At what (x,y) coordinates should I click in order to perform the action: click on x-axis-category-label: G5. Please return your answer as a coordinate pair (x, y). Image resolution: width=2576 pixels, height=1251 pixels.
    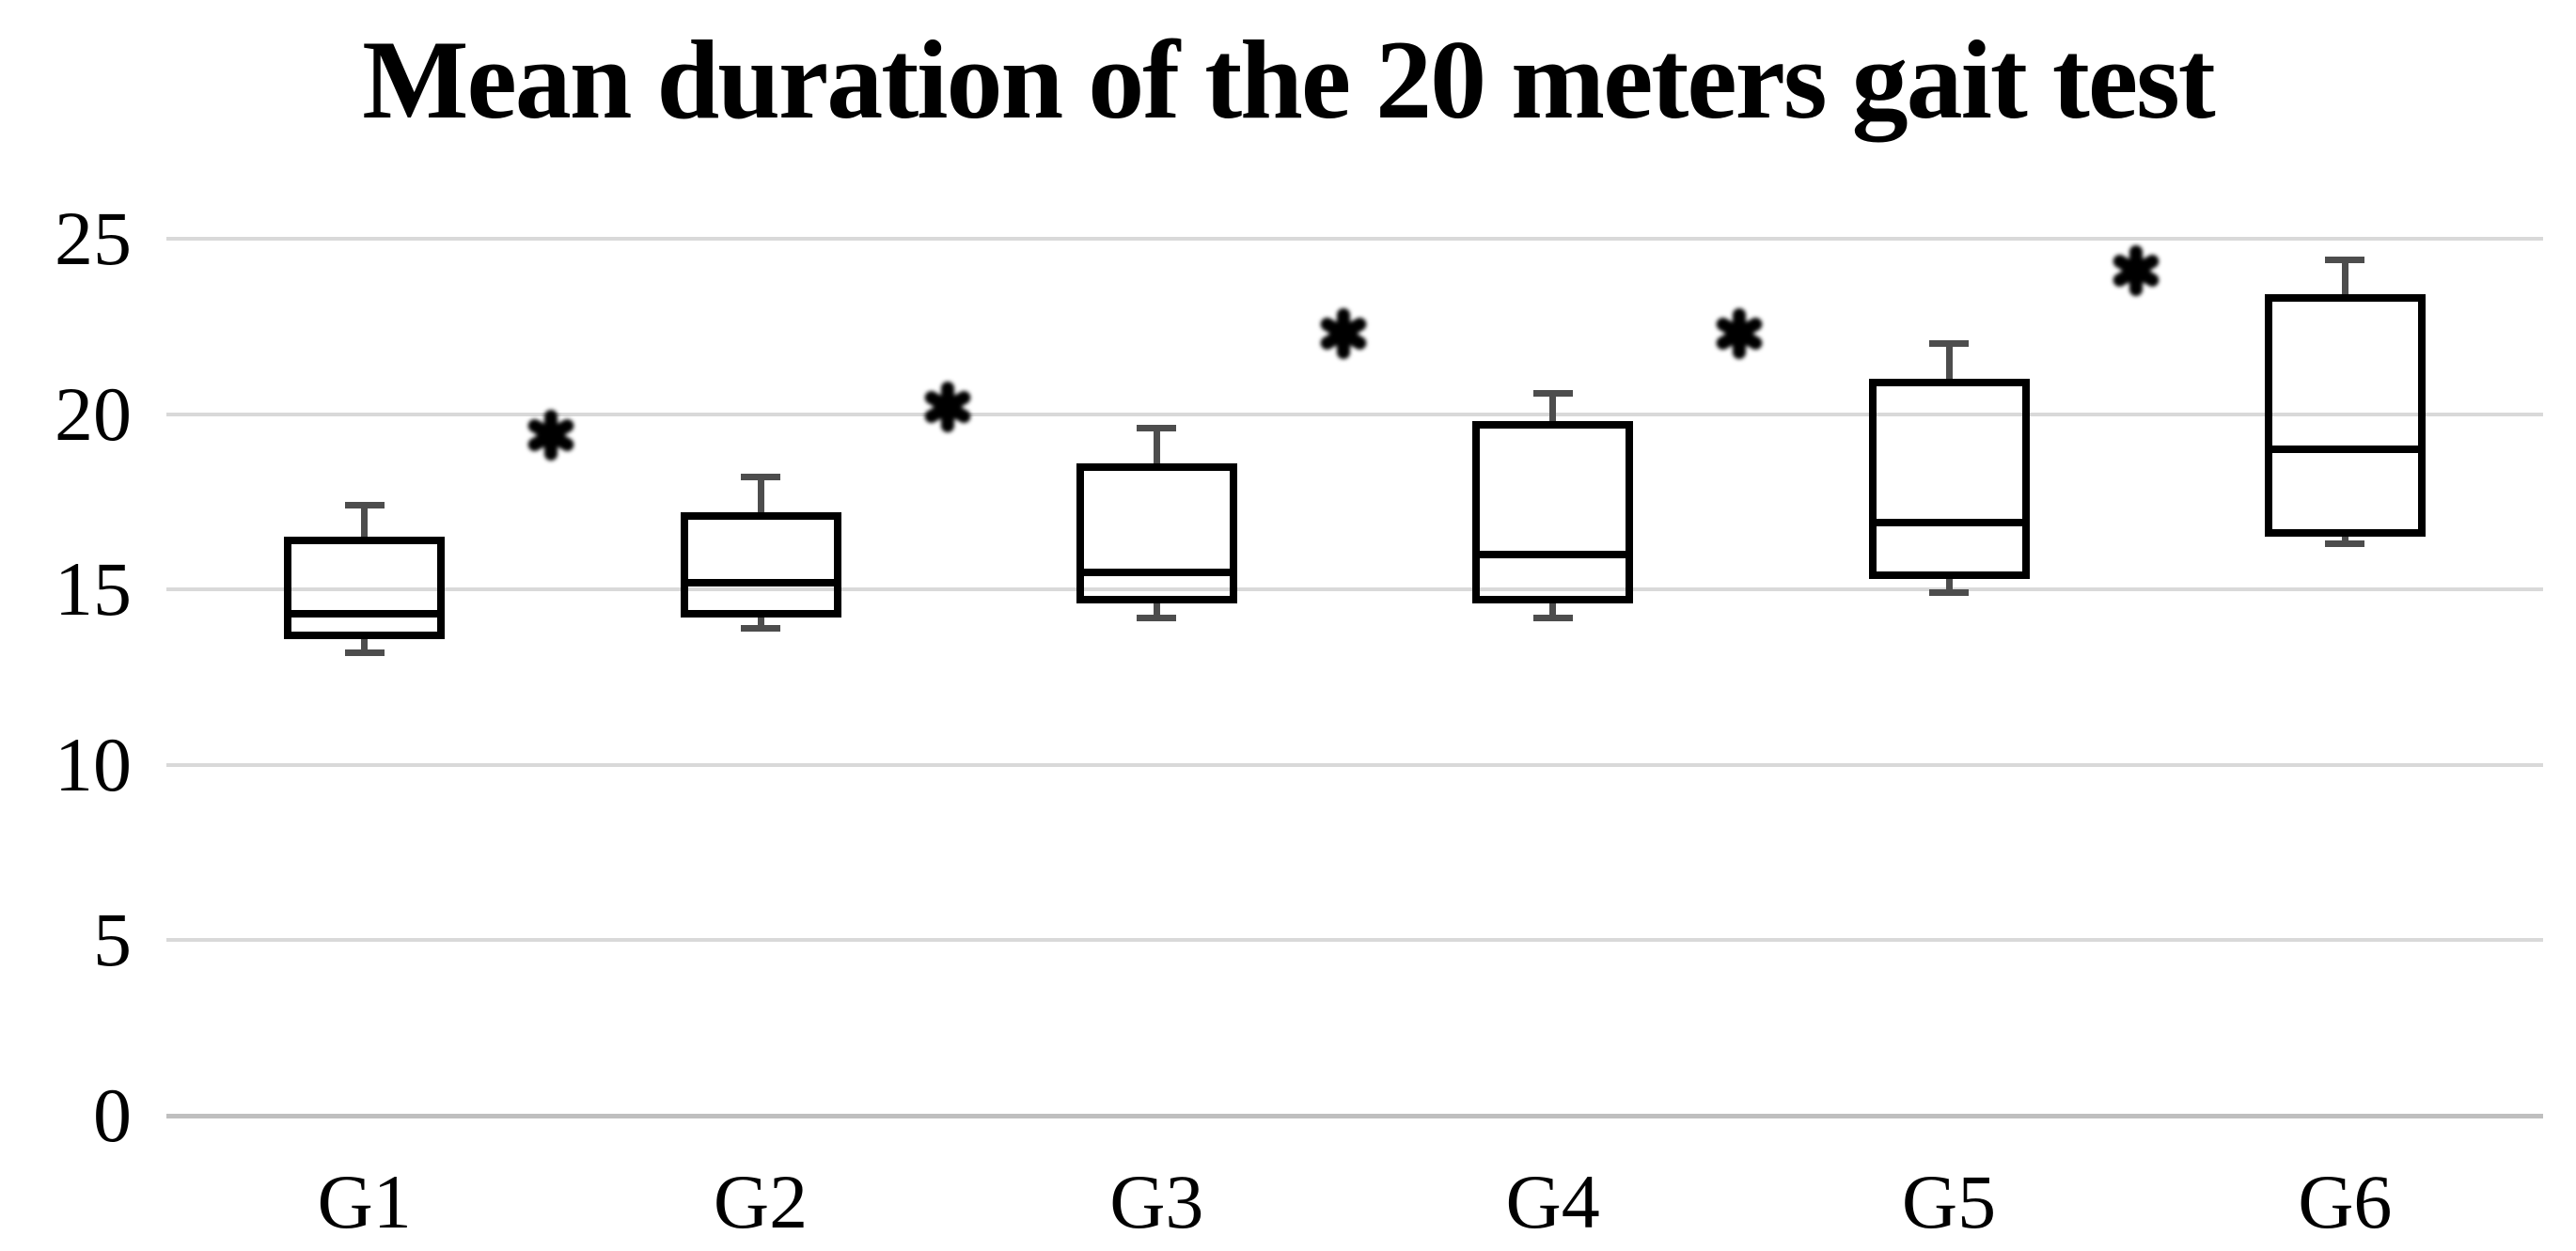
    Looking at the image, I should click on (1949, 1201).